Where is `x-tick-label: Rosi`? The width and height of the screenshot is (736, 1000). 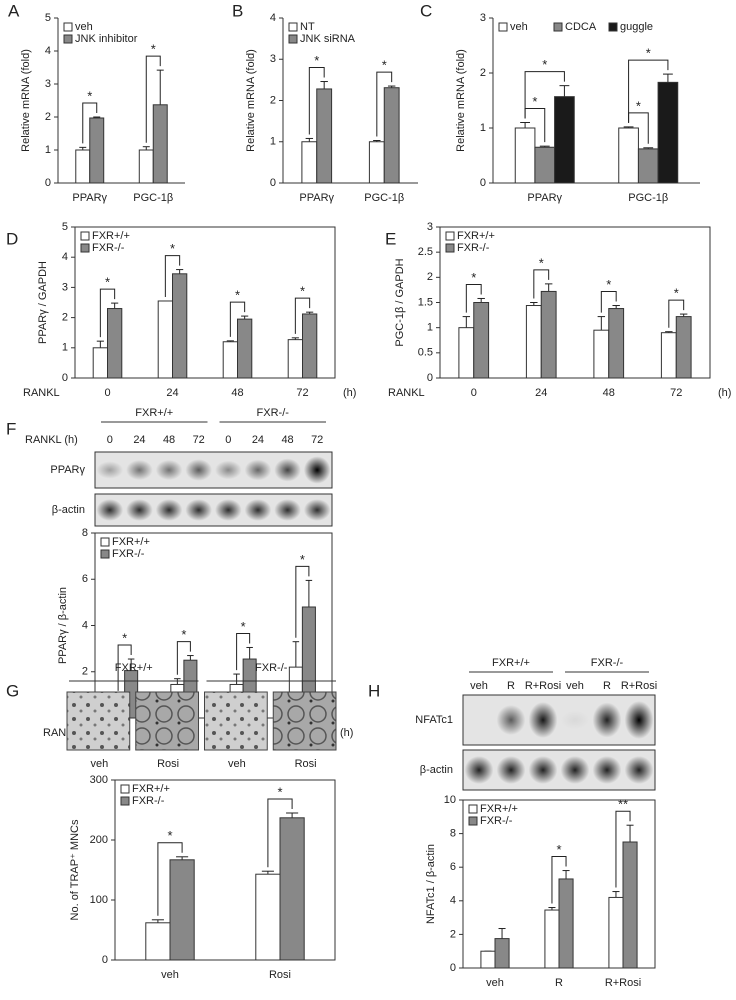
x-tick-label: Rosi is located at coordinates (280, 975).